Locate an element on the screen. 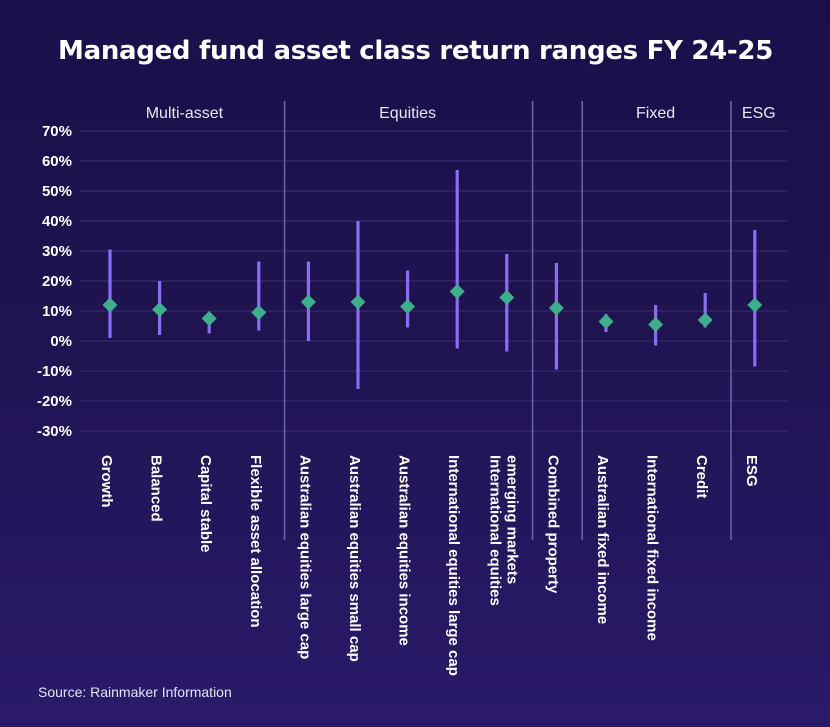 This screenshot has width=830, height=727. y-tick-label: -20% is located at coordinates (54, 401).